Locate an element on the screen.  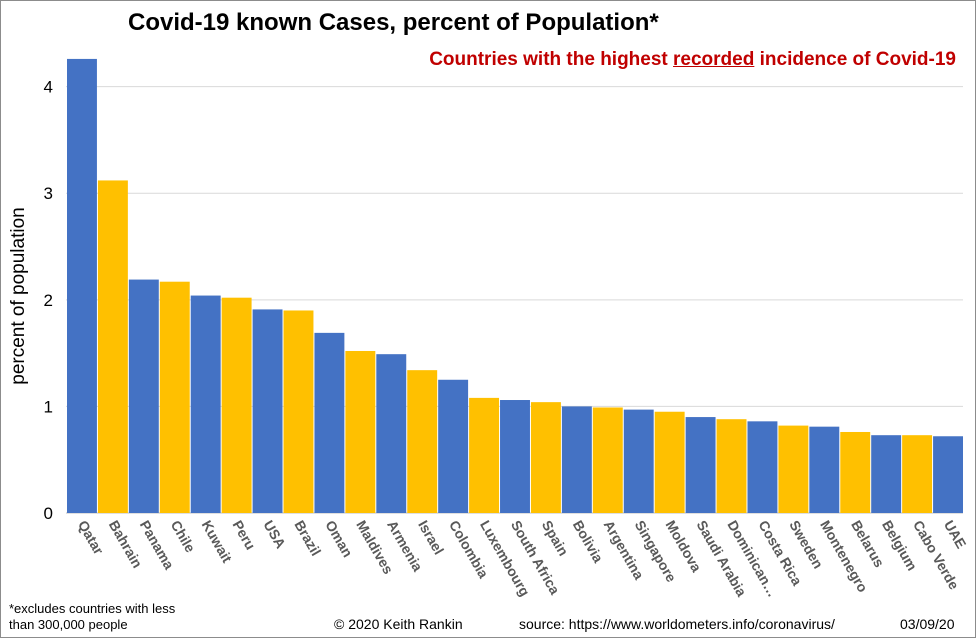
bar-peru is located at coordinates (236, 405).